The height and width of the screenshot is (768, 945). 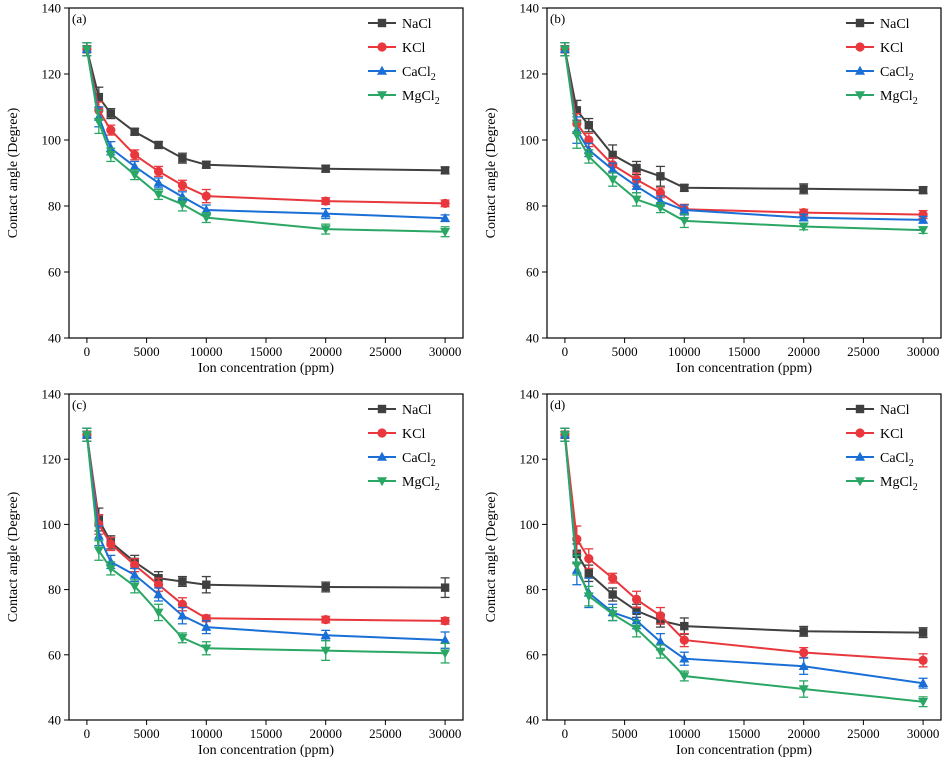 I want to click on series-mgcl2, so click(x=266, y=545).